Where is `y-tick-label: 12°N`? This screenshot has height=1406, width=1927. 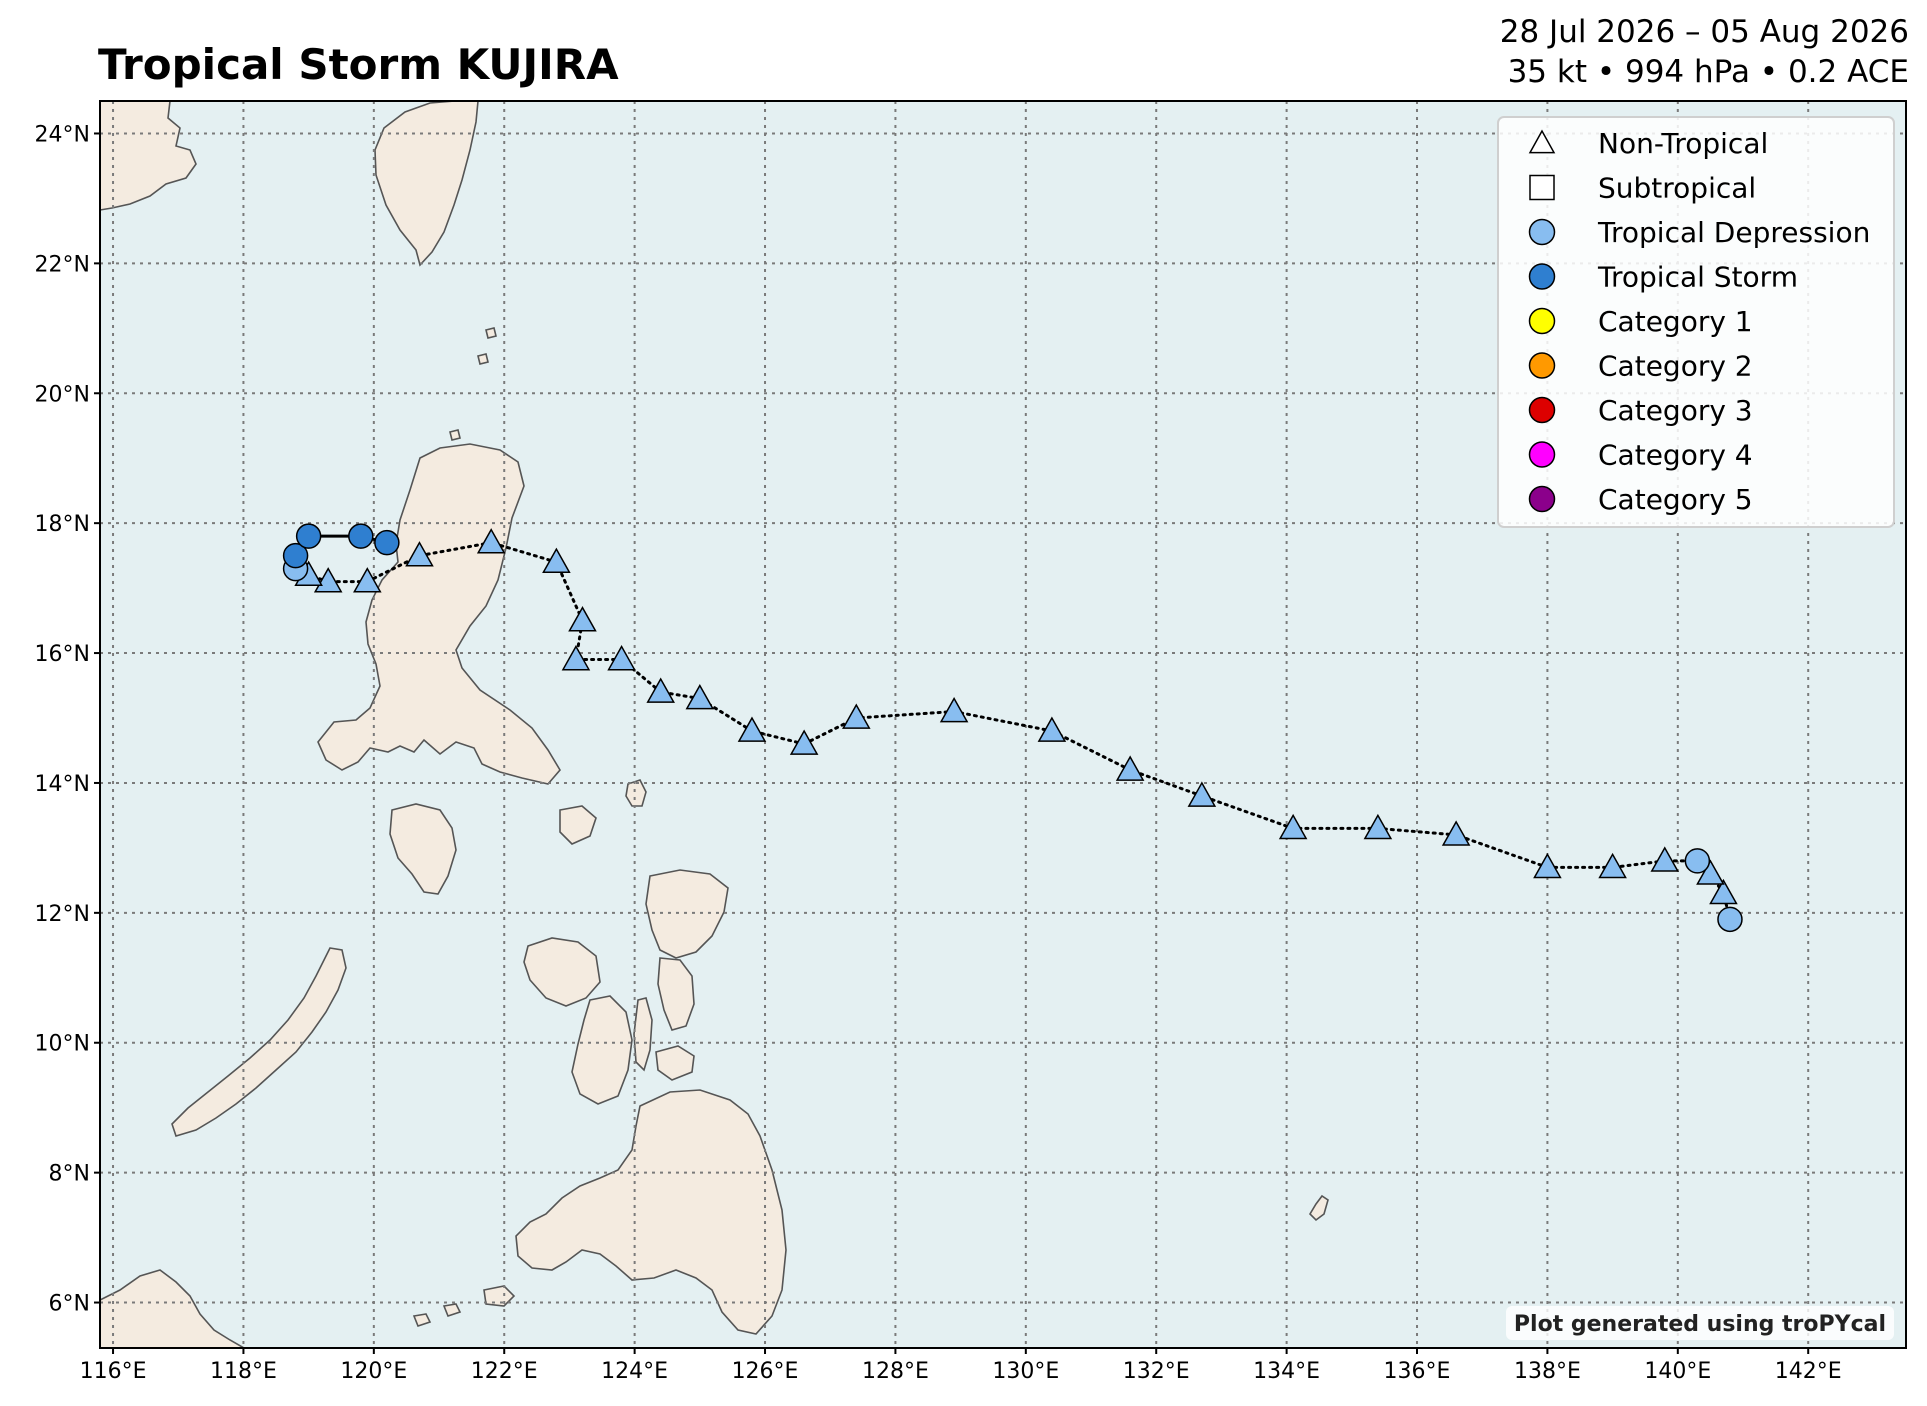 y-tick-label: 12°N is located at coordinates (62, 914).